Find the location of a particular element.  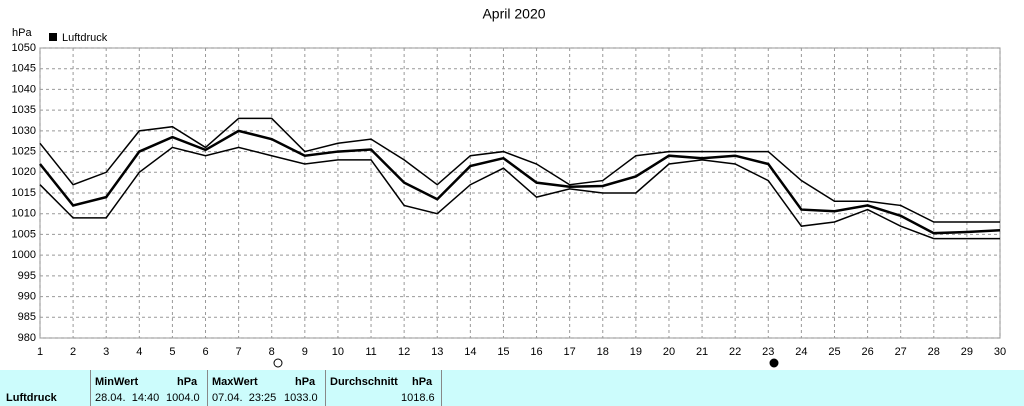

y-tick-label: 1040 is located at coordinates (24, 89).